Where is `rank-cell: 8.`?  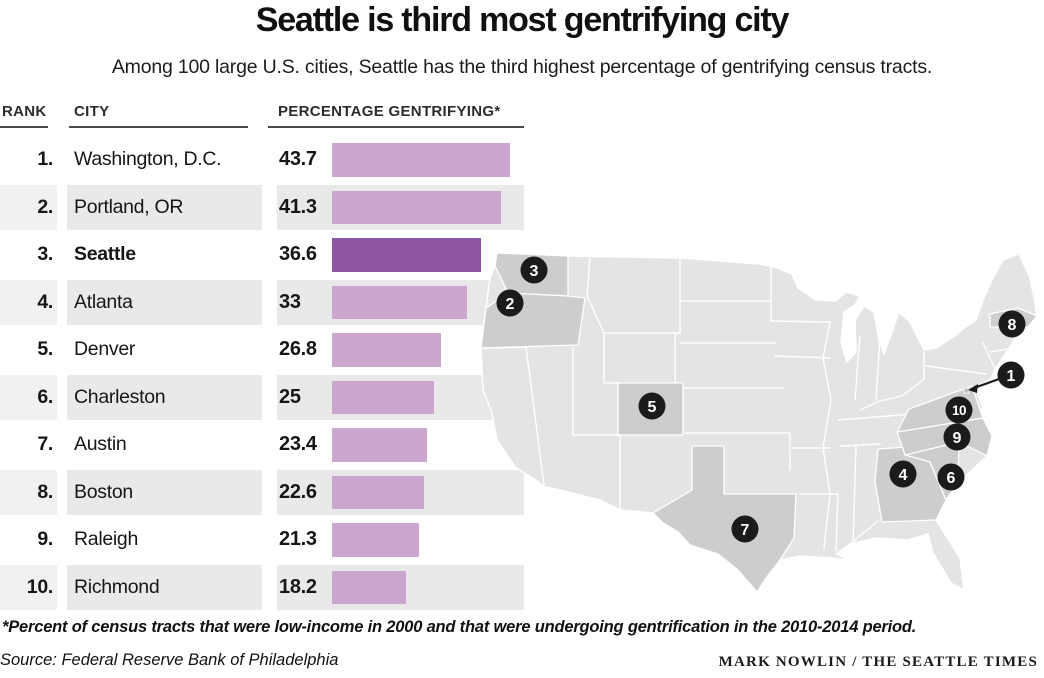 rank-cell: 8. is located at coordinates (45, 491).